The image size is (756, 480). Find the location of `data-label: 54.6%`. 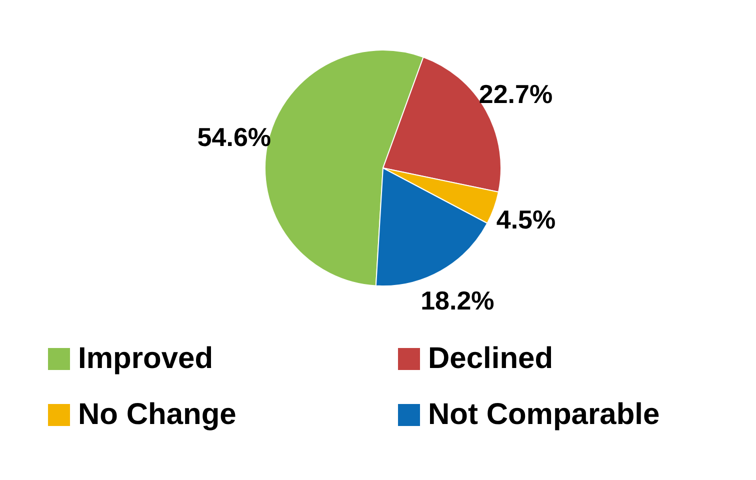

data-label: 54.6% is located at coordinates (234, 137).